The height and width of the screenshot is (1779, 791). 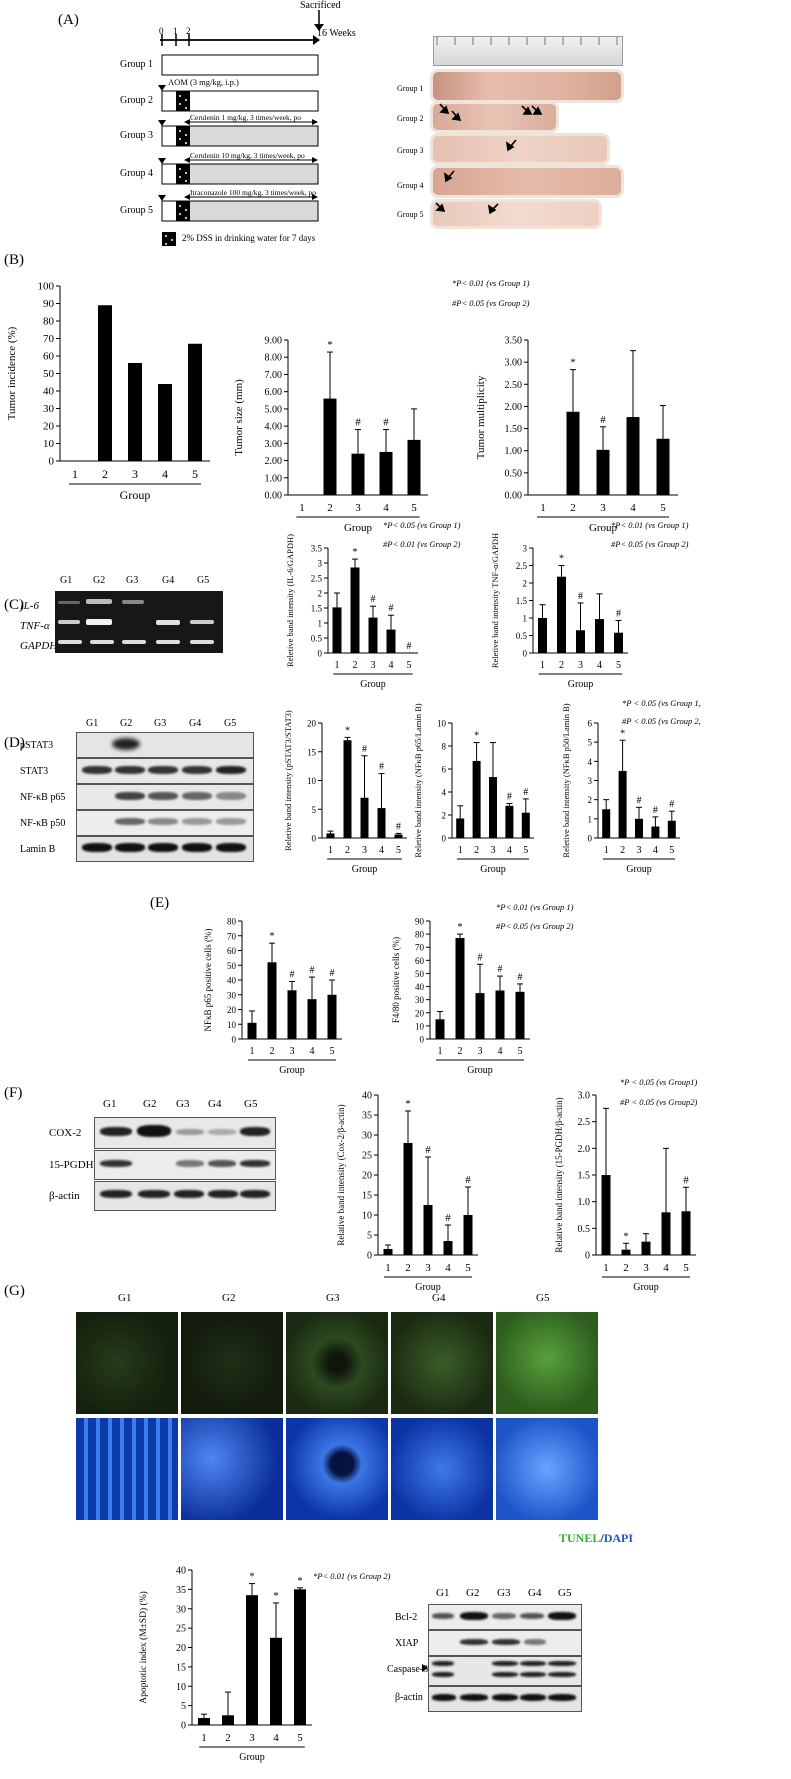 I want to click on y-tick-label: 30, so click(x=232, y=995).